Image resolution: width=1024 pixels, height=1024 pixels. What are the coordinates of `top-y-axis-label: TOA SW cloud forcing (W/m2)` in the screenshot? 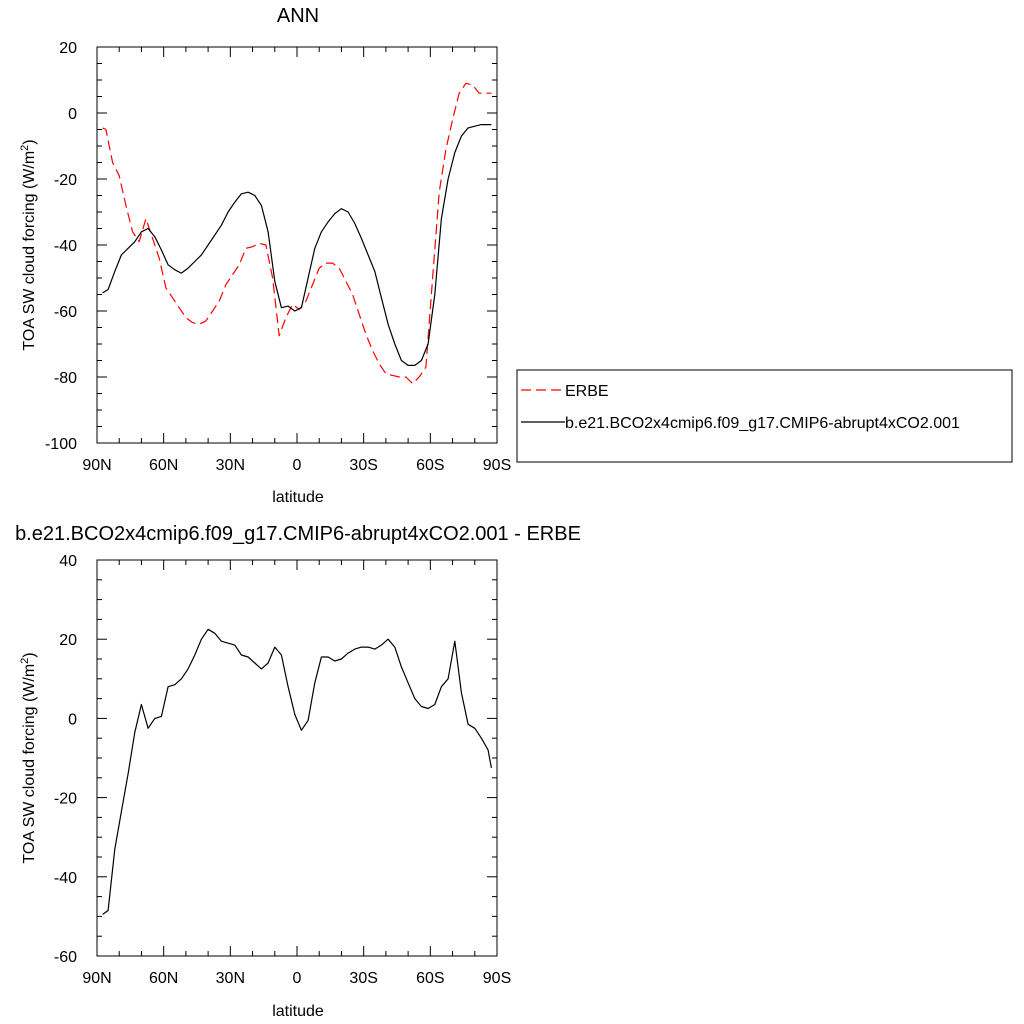 It's located at (28, 244).